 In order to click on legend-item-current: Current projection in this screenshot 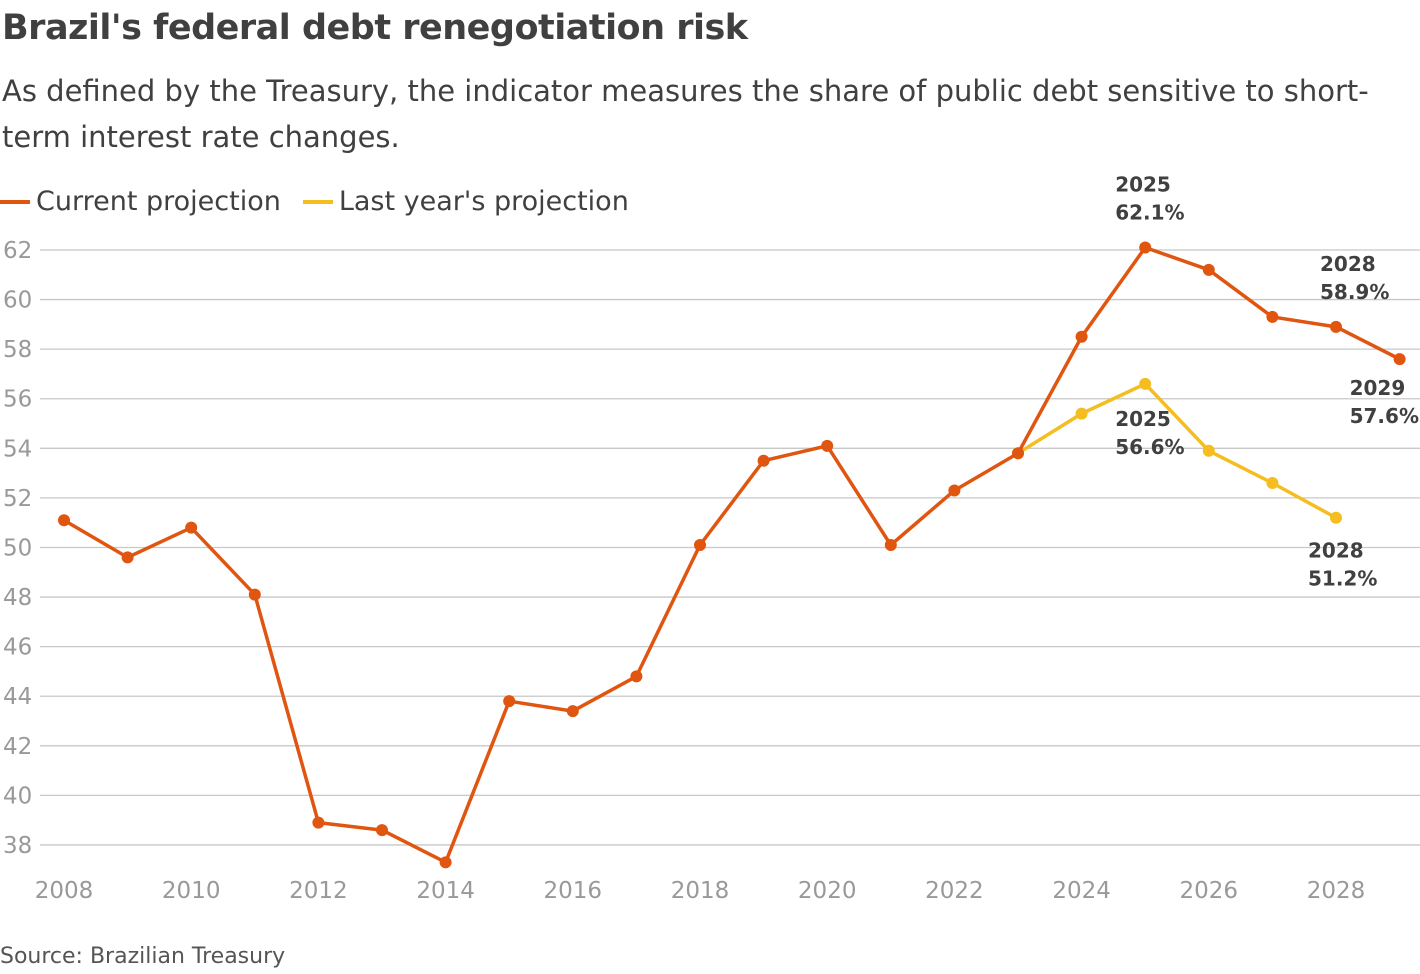, I will do `click(140, 201)`.